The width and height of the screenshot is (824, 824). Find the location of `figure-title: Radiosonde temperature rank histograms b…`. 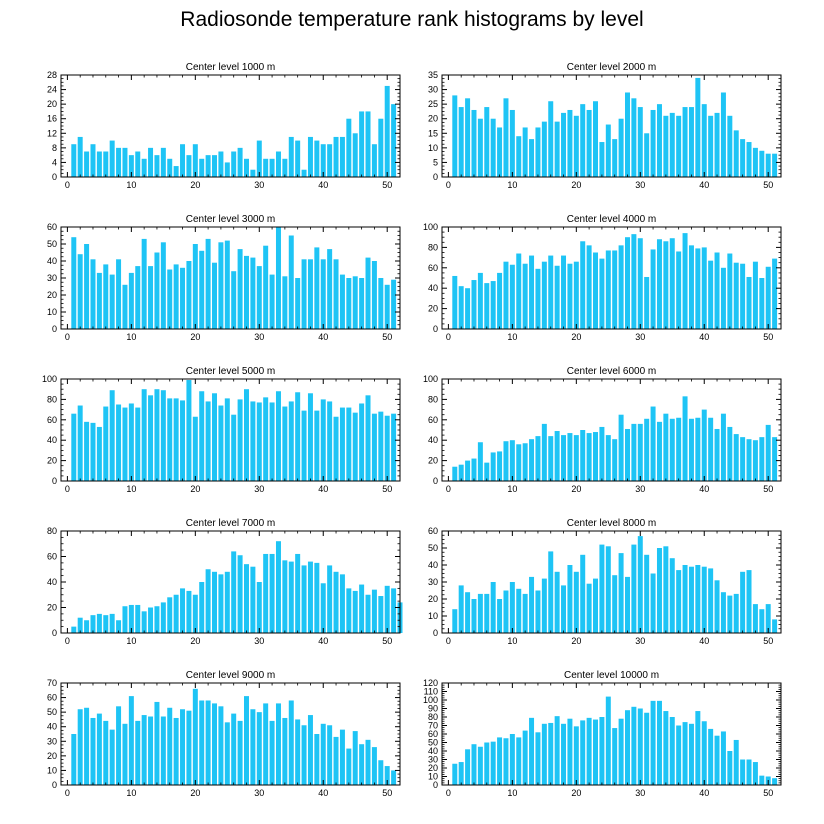

figure-title: Radiosonde temperature rank histograms b… is located at coordinates (412, 19).